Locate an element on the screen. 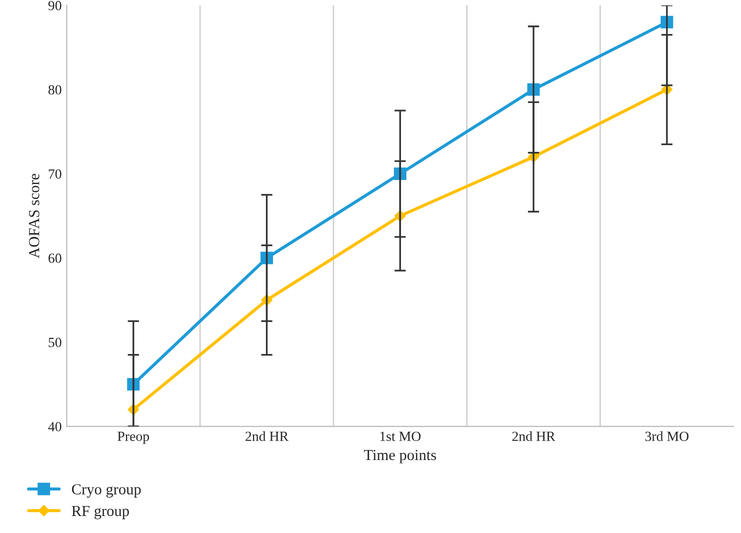 This screenshot has height=533, width=741. x-tick-label: 1st MO is located at coordinates (400, 437).